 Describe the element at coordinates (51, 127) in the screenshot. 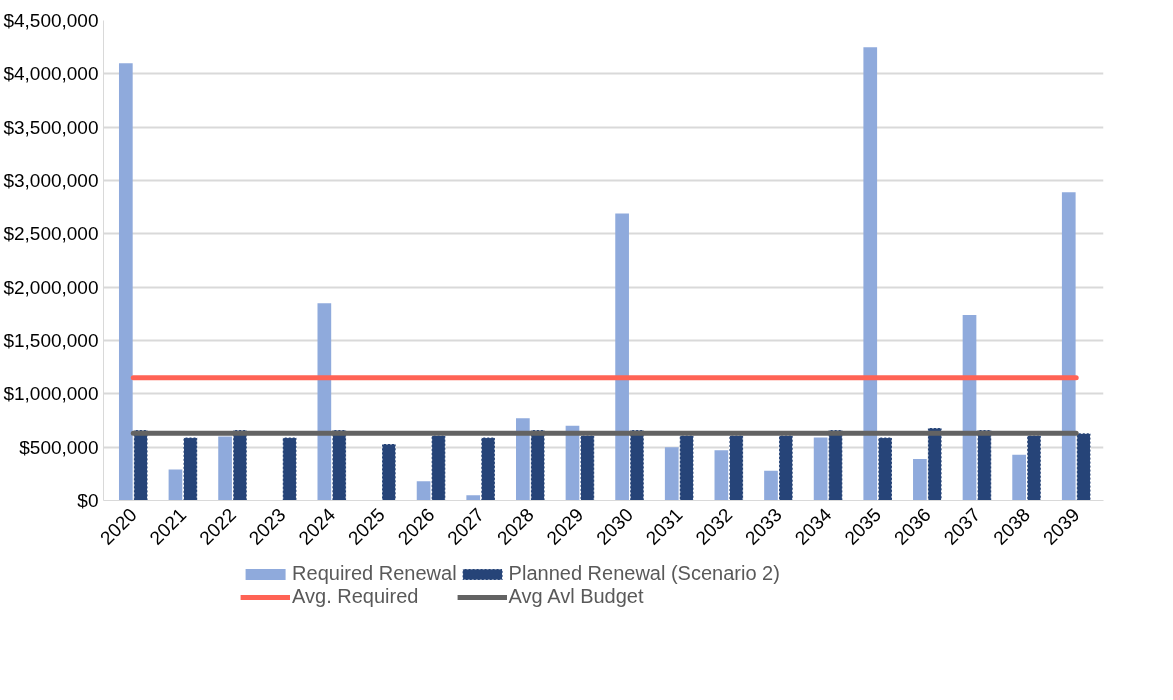

I see `y-tick-label: $3,500,000` at that location.